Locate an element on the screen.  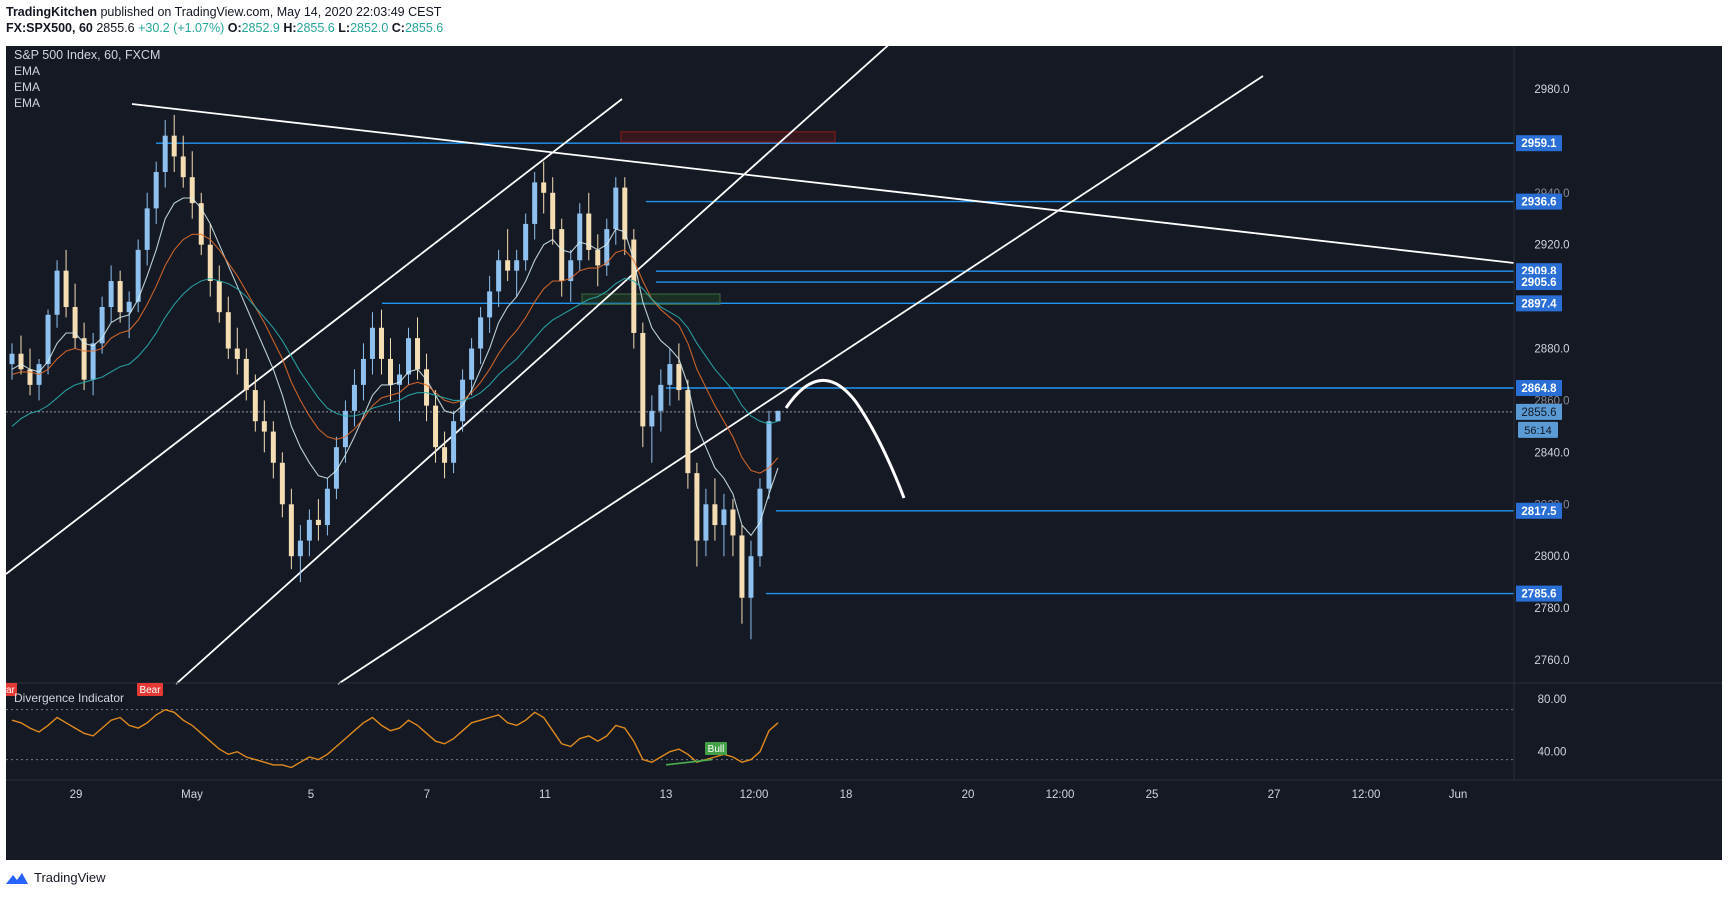
bear-badge is located at coordinates (150, 689).